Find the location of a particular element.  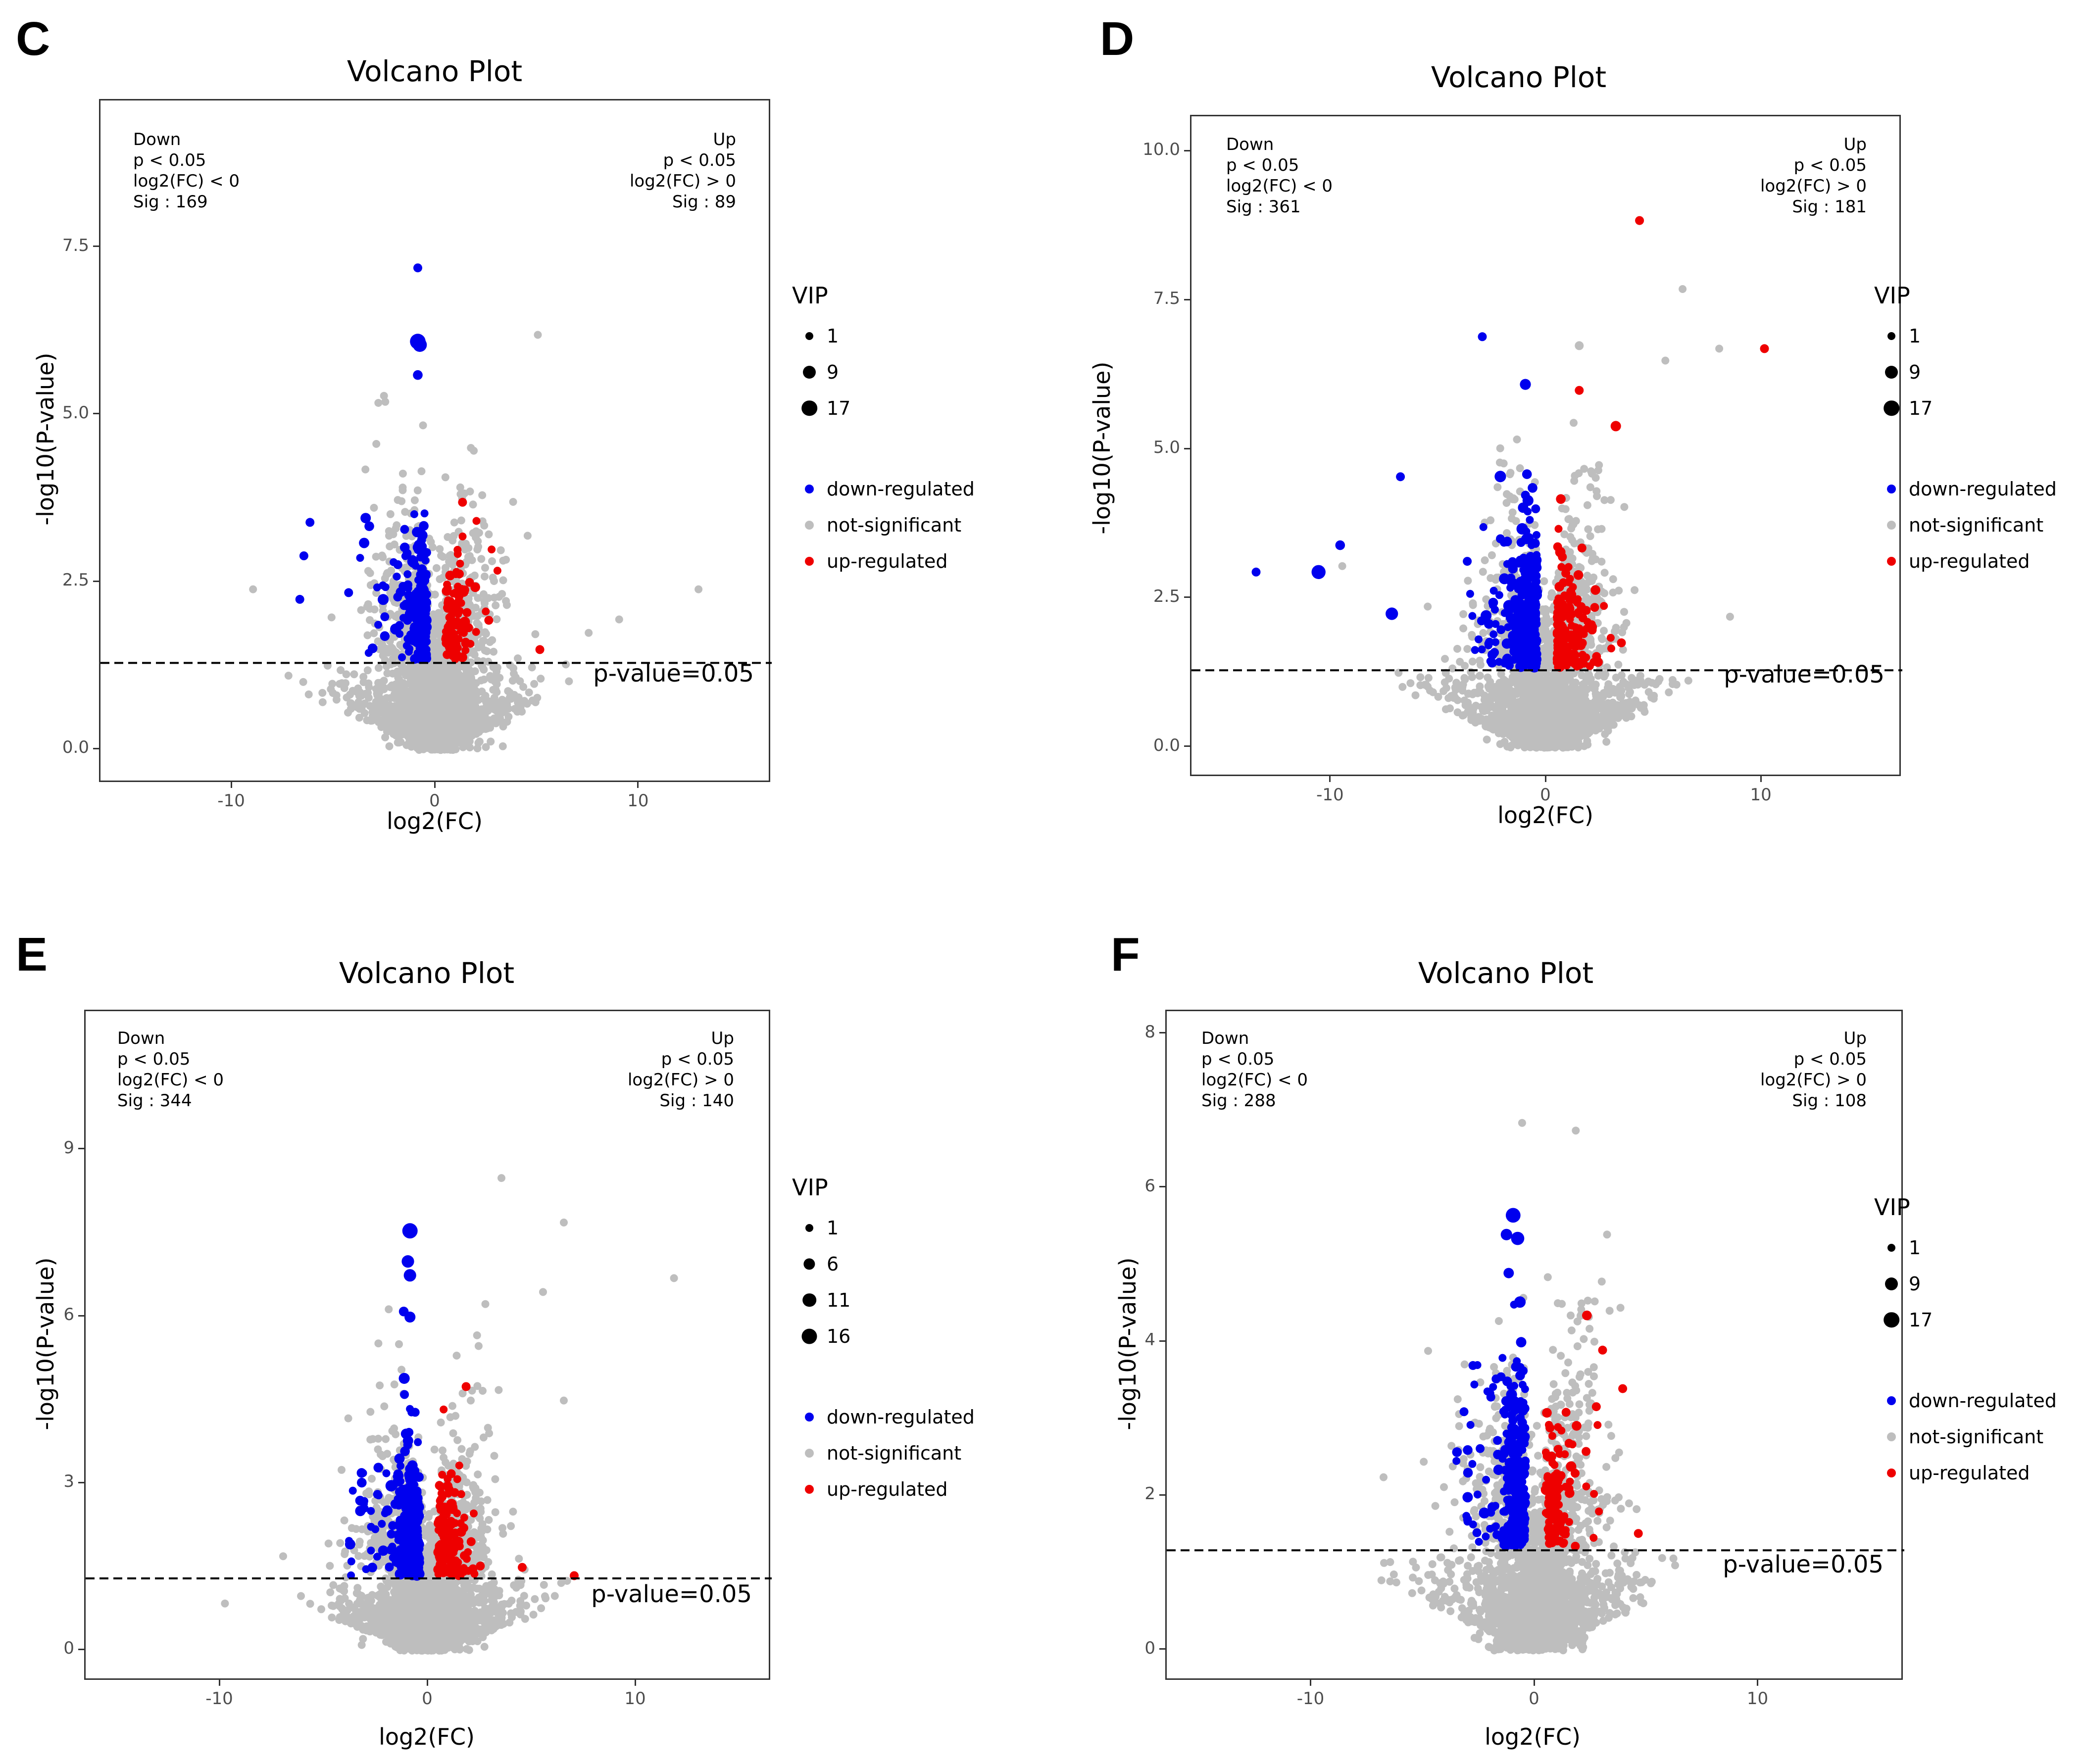

legend-size-marker is located at coordinates (809, 336).